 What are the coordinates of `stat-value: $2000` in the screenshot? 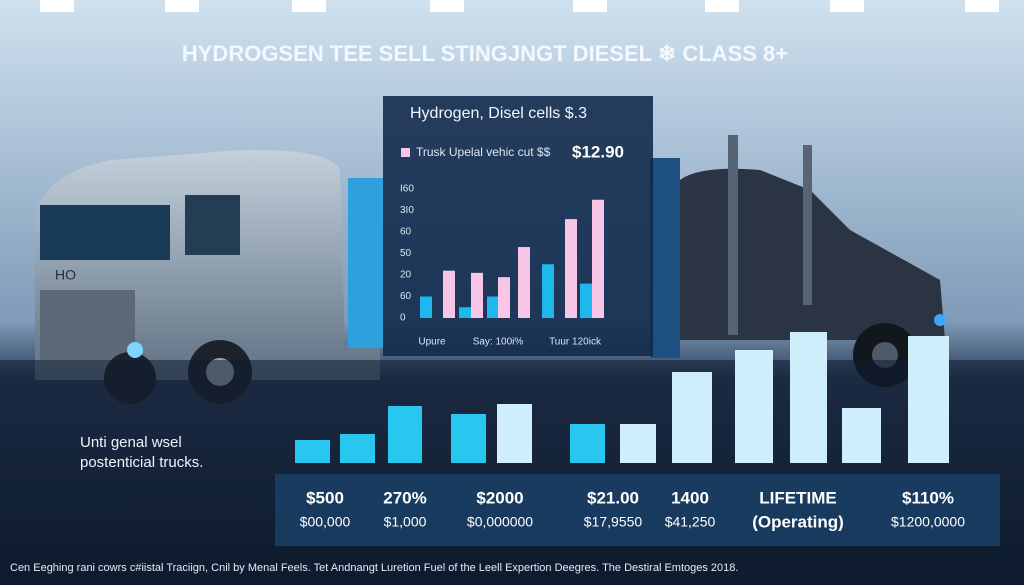 It's located at (499, 497).